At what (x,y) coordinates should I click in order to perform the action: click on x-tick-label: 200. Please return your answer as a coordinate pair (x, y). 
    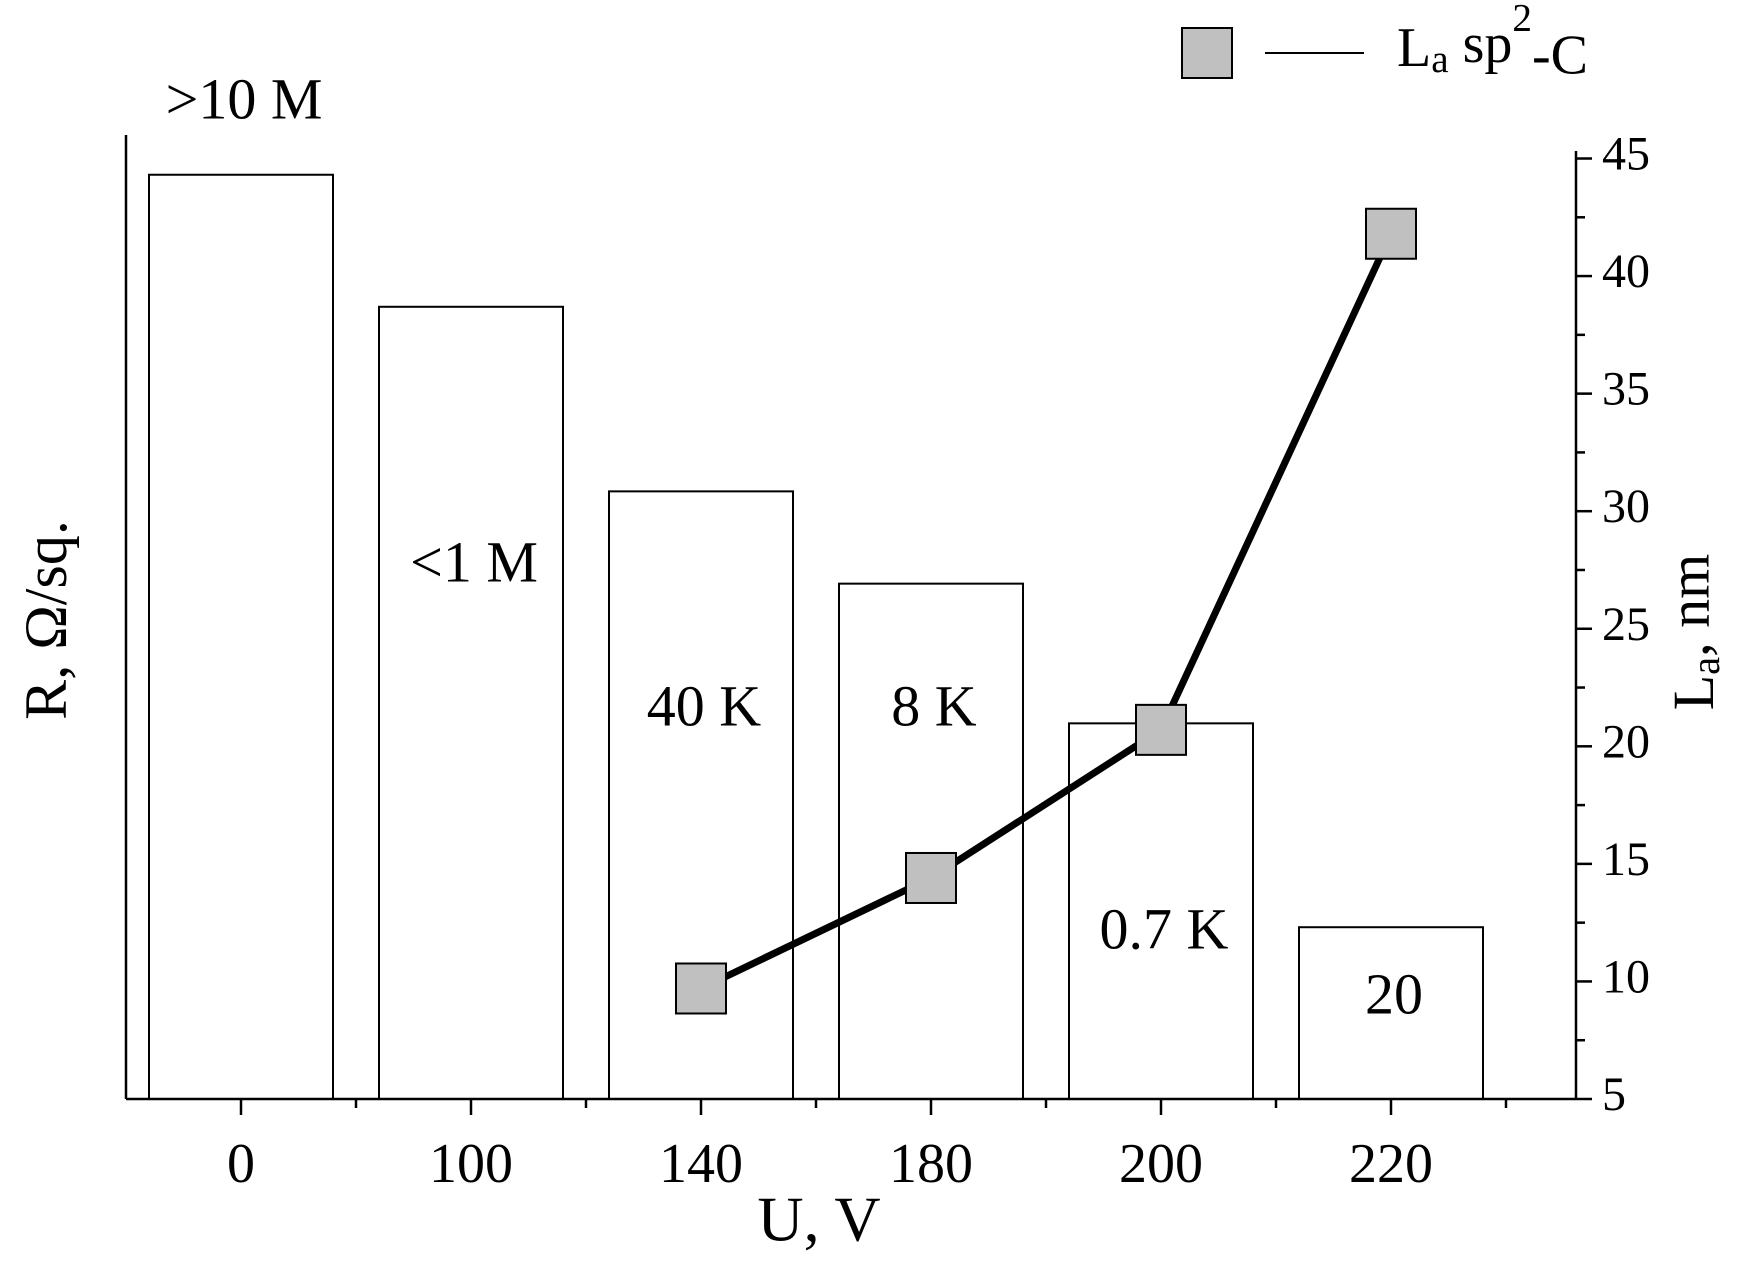
    Looking at the image, I should click on (1161, 1164).